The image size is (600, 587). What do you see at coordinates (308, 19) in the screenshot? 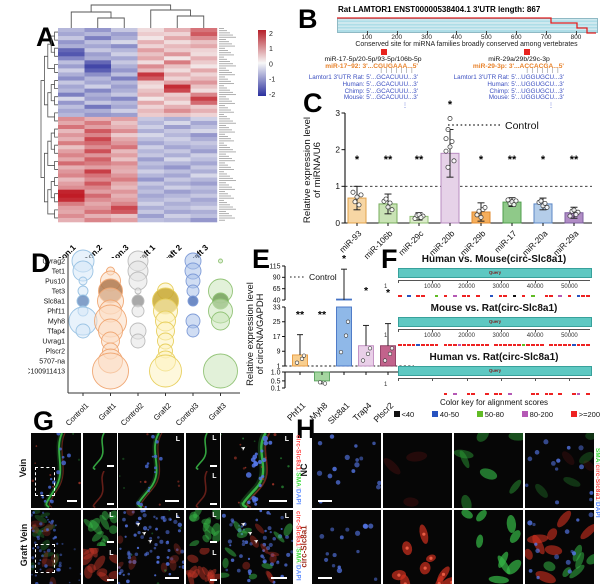
I see `panel-label-b: B` at bounding box center [308, 19].